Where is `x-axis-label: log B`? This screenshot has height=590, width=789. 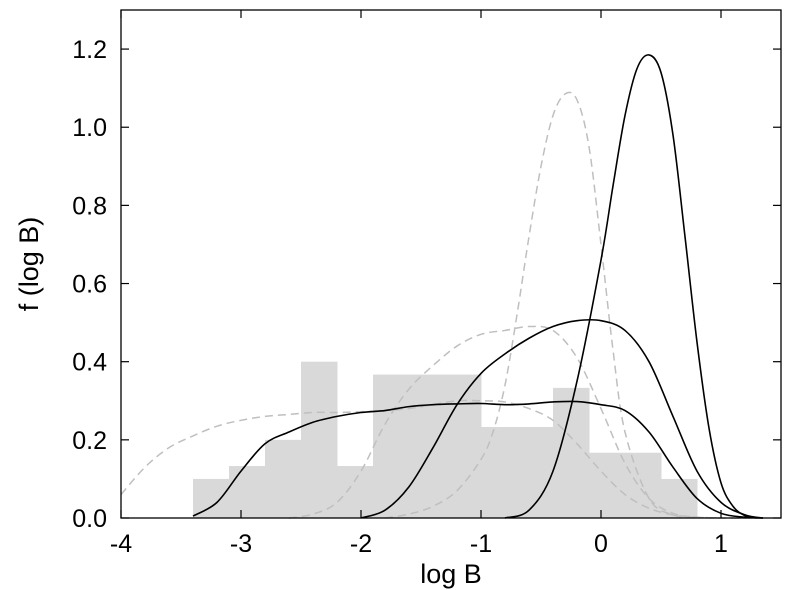
x-axis-label: log B is located at coordinates (451, 574).